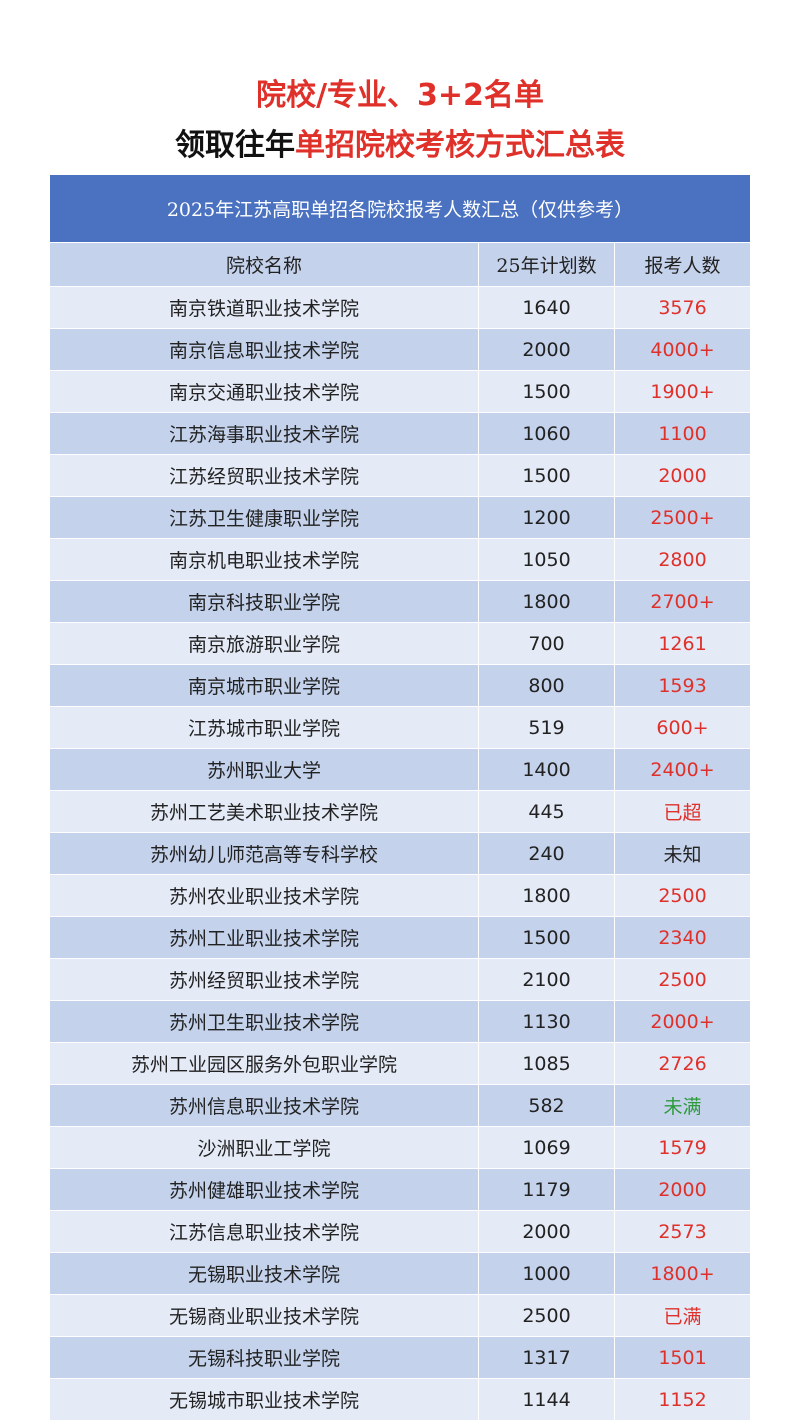  Describe the element at coordinates (546, 1021) in the screenshot. I see `plan-count: 1130` at that location.